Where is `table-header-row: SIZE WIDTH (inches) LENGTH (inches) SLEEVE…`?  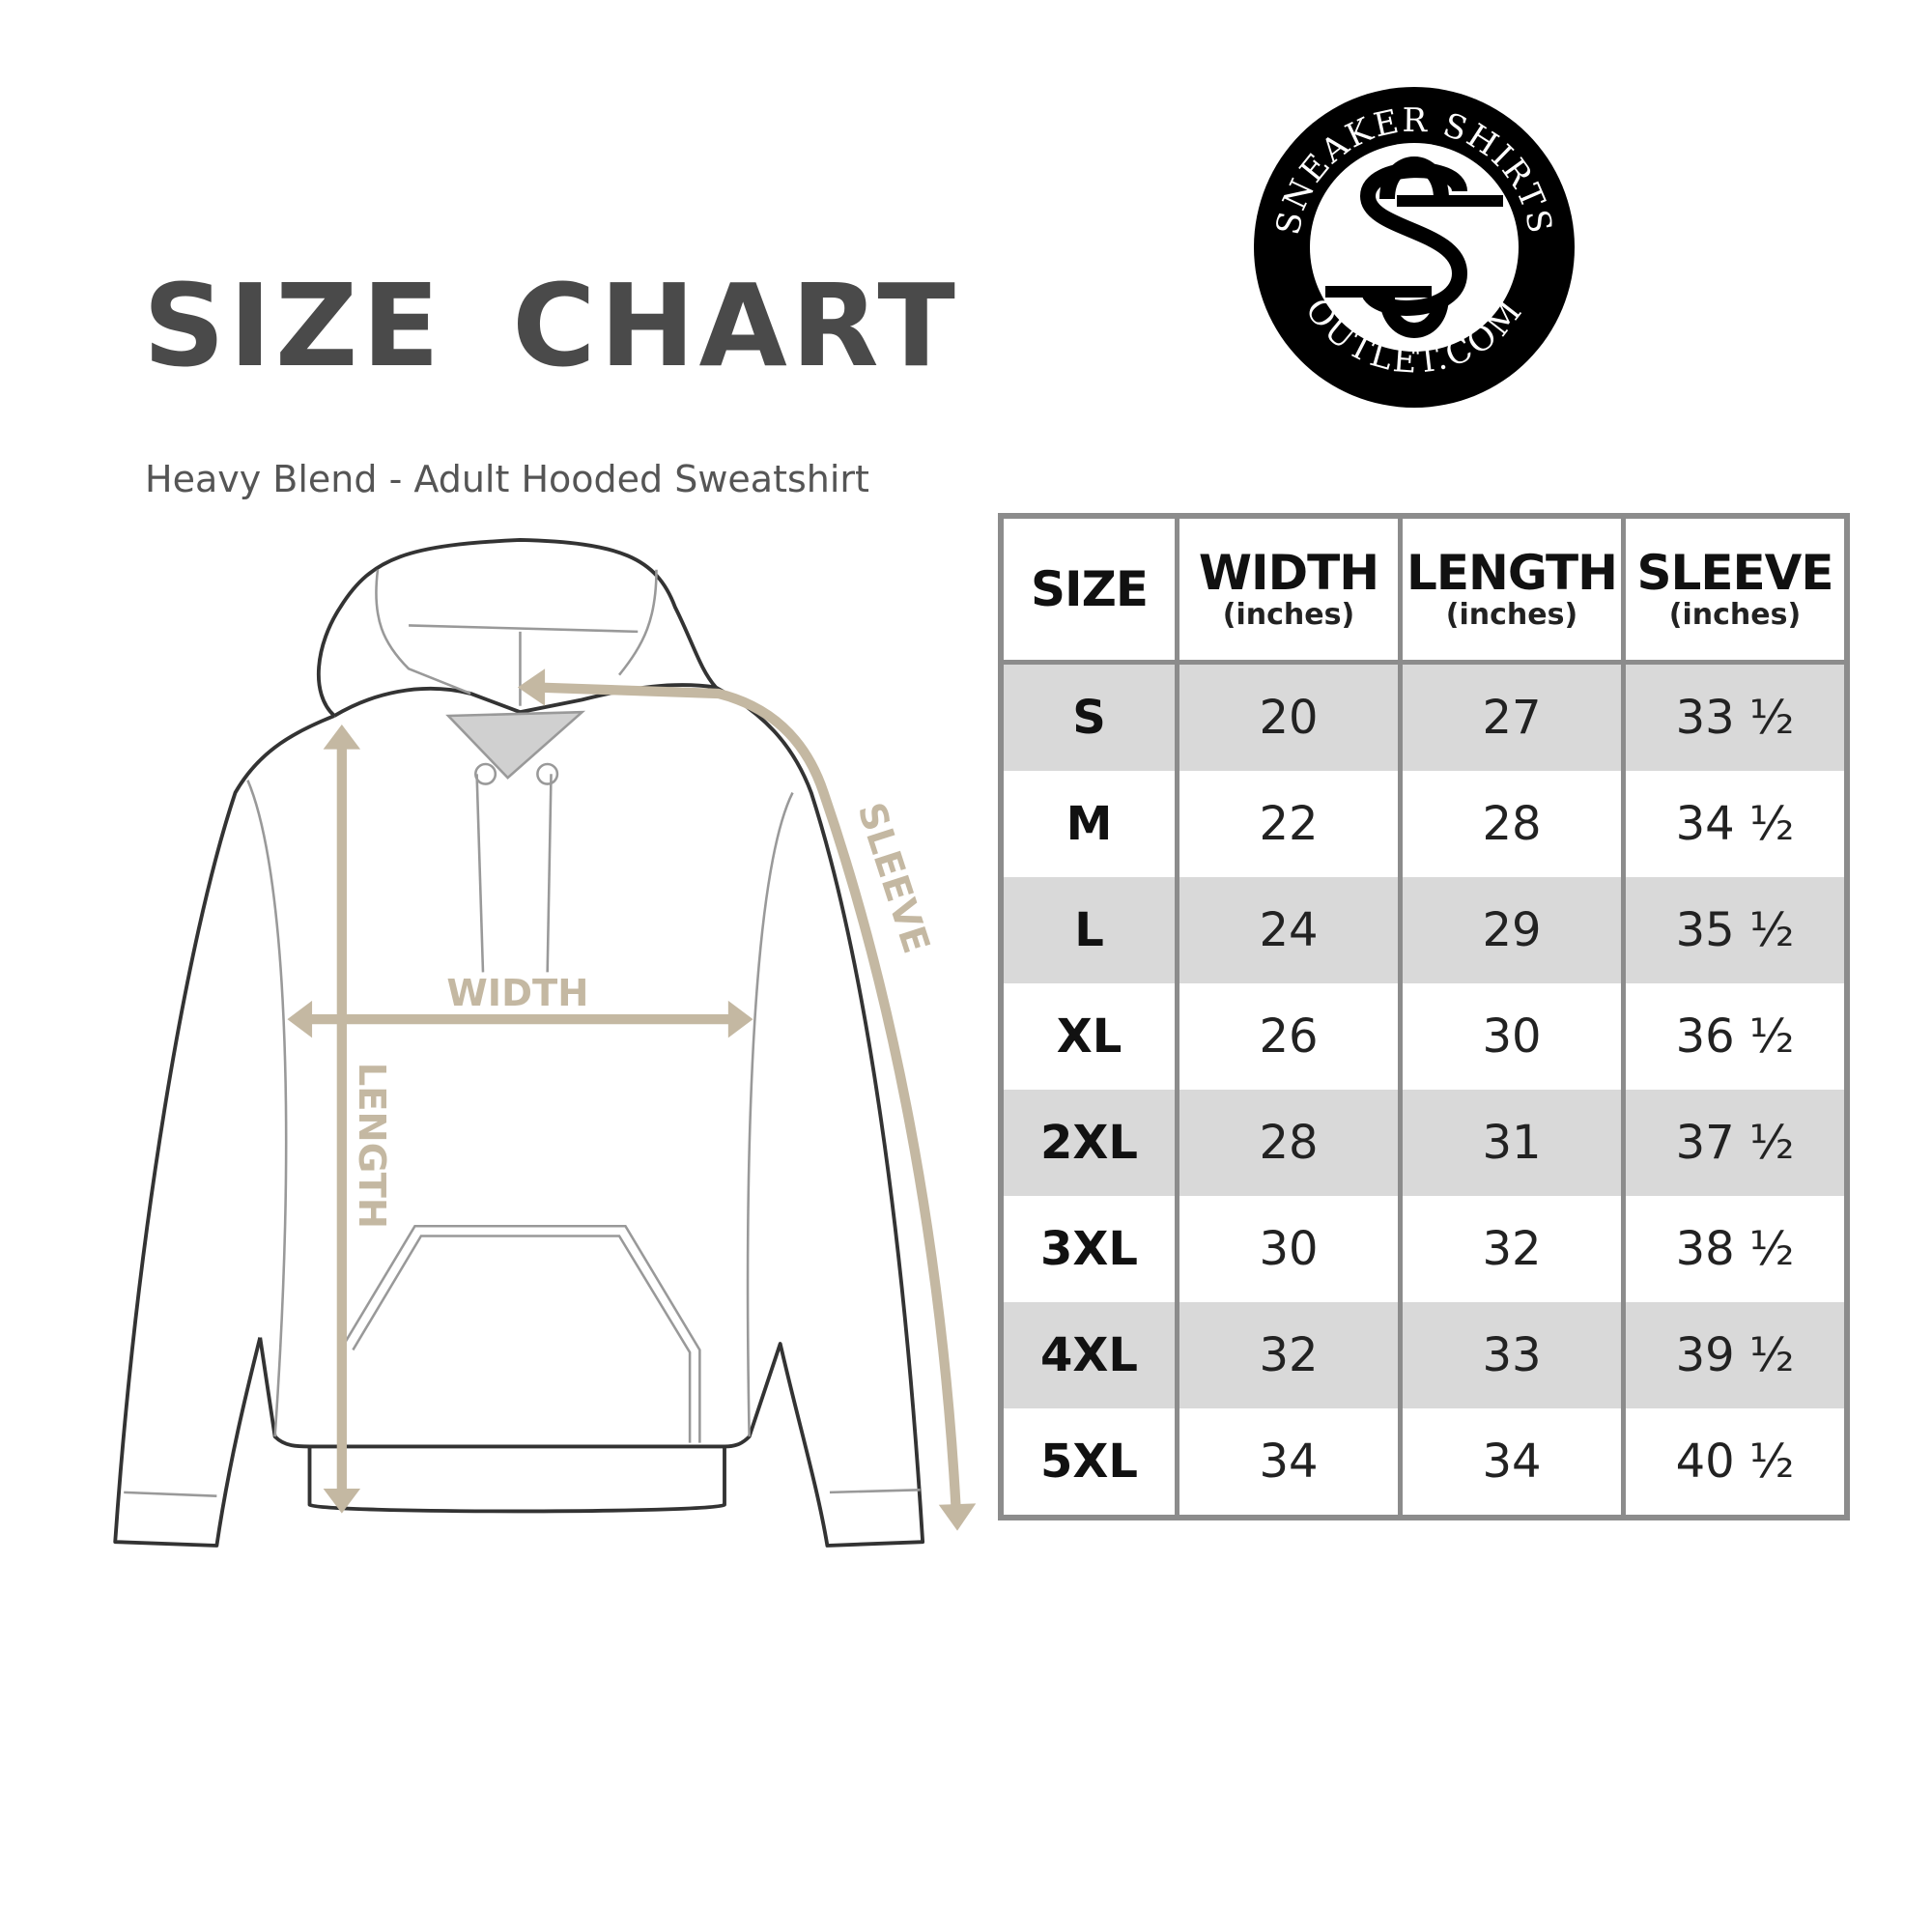
table-header-row: SIZE WIDTH (inches) LENGTH (inches) SLEEVE… is located at coordinates (1424, 589).